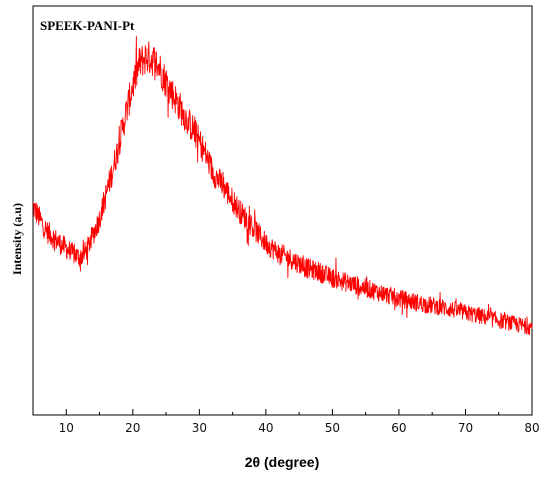 The image size is (550, 479). What do you see at coordinates (332, 428) in the screenshot?
I see `x-tick-label: 50` at bounding box center [332, 428].